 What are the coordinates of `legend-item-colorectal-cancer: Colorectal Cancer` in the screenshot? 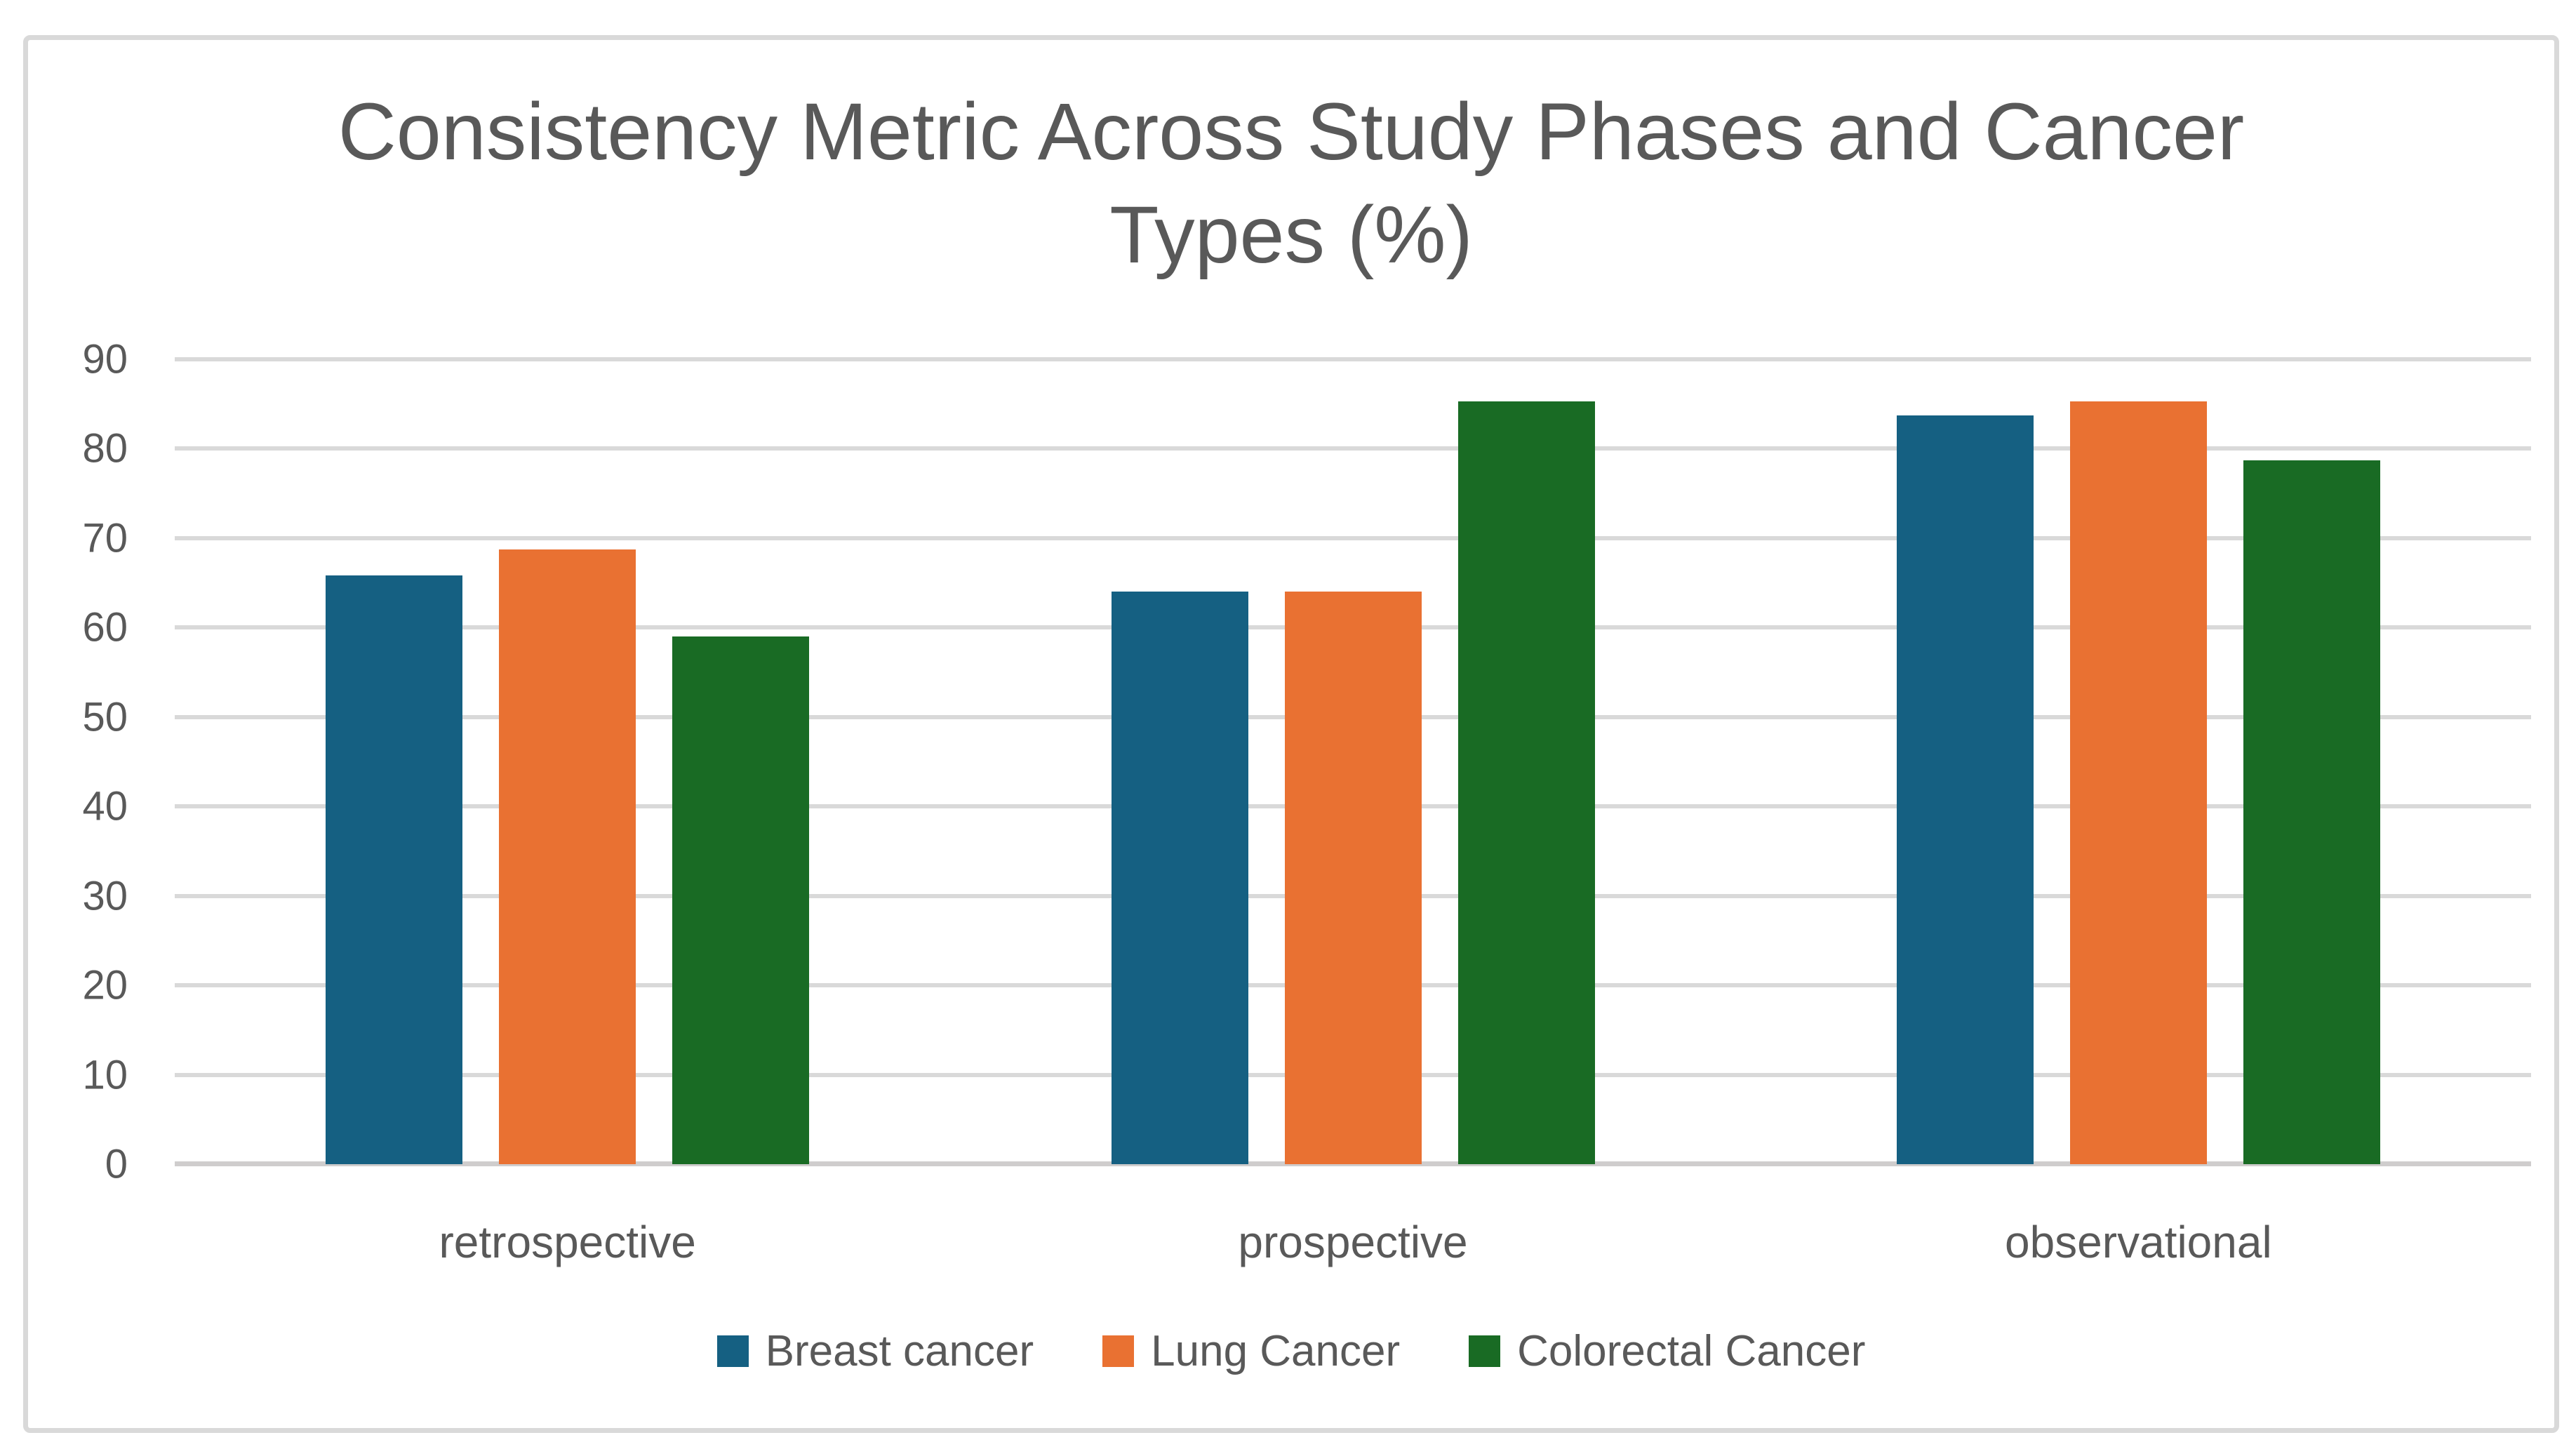 It's located at (1667, 1351).